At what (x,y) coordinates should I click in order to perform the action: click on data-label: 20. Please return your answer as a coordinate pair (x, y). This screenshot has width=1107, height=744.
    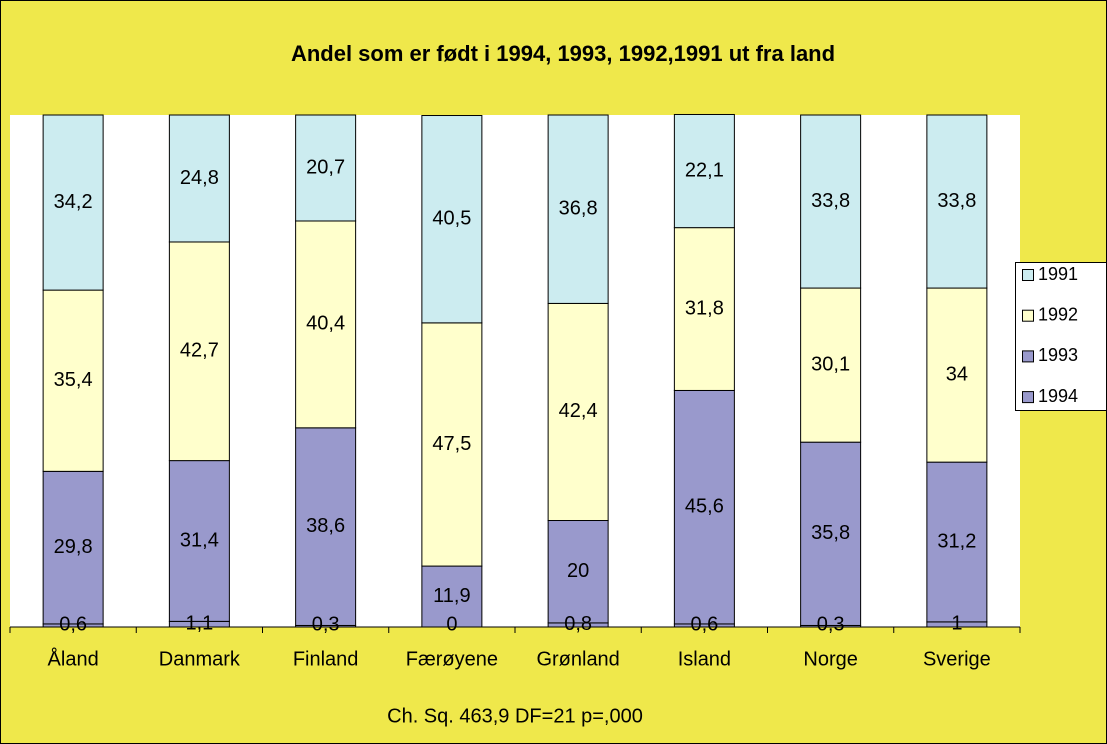
    Looking at the image, I should click on (578, 571).